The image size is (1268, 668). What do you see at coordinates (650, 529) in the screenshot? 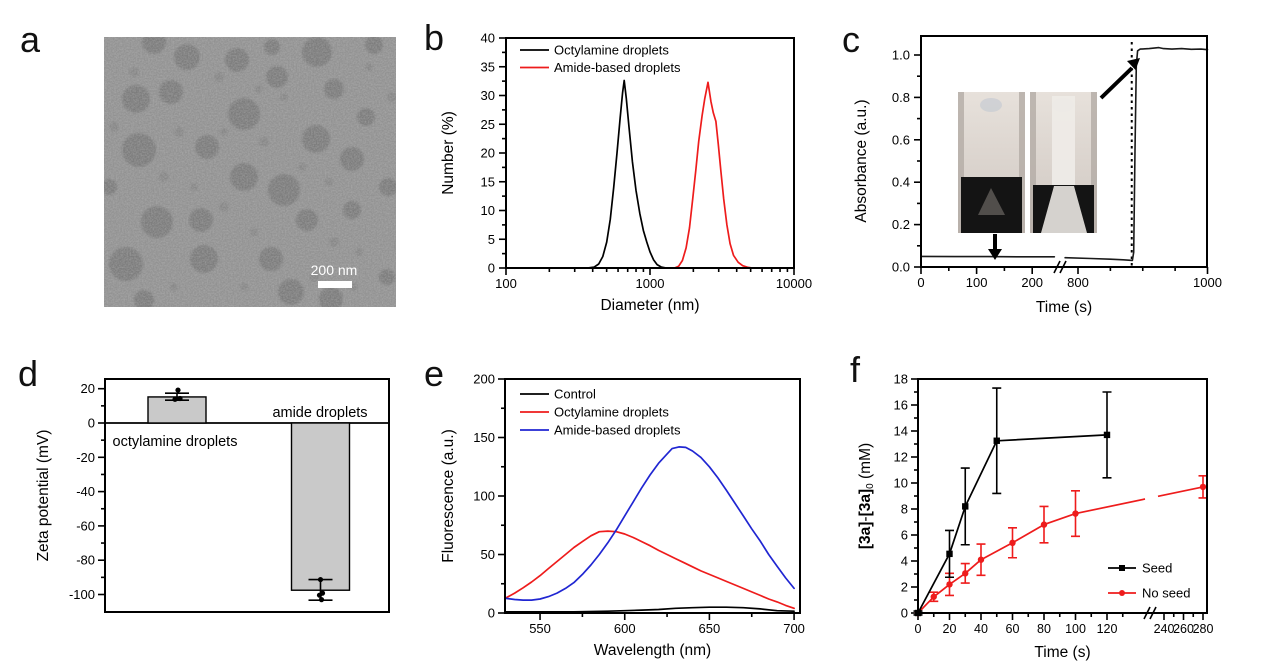
I see `series` at bounding box center [650, 529].